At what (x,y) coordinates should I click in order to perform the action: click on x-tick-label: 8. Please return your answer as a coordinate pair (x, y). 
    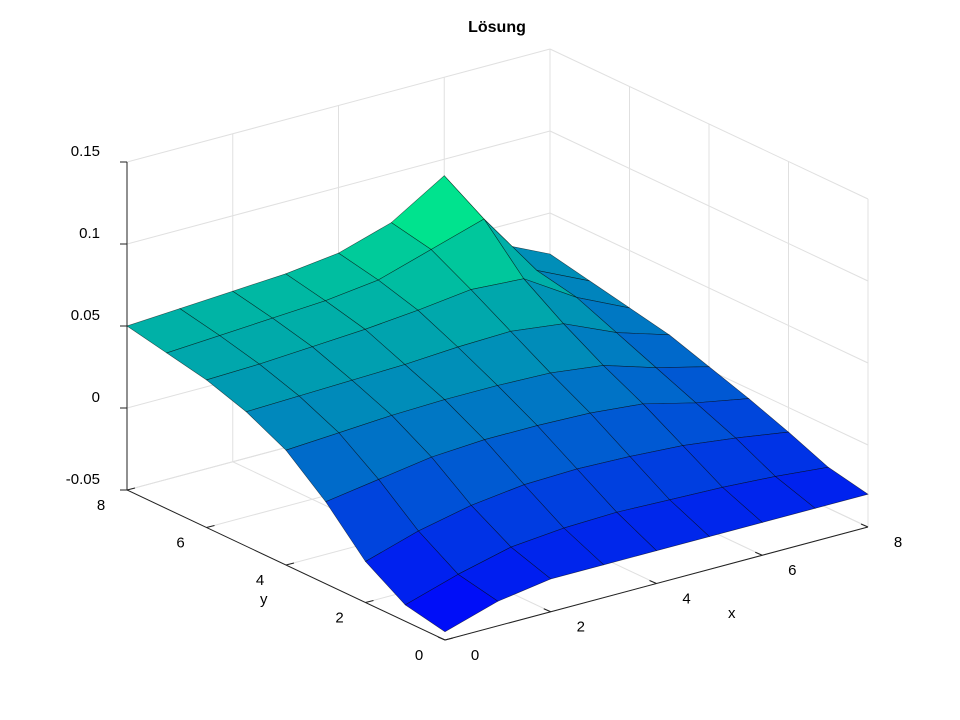
    Looking at the image, I should click on (898, 542).